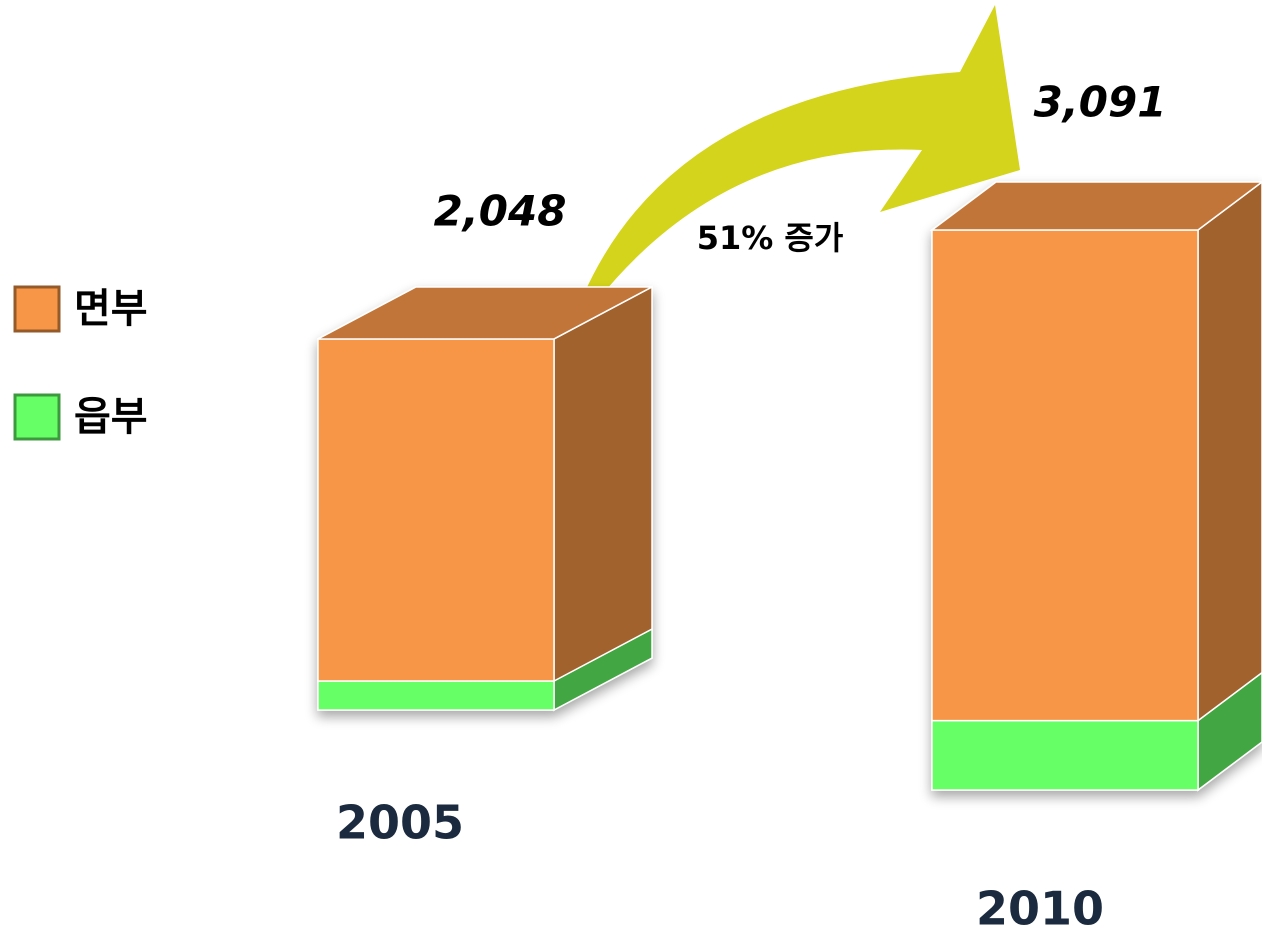  What do you see at coordinates (111, 417) in the screenshot?
I see `legend-label: 읍부` at bounding box center [111, 417].